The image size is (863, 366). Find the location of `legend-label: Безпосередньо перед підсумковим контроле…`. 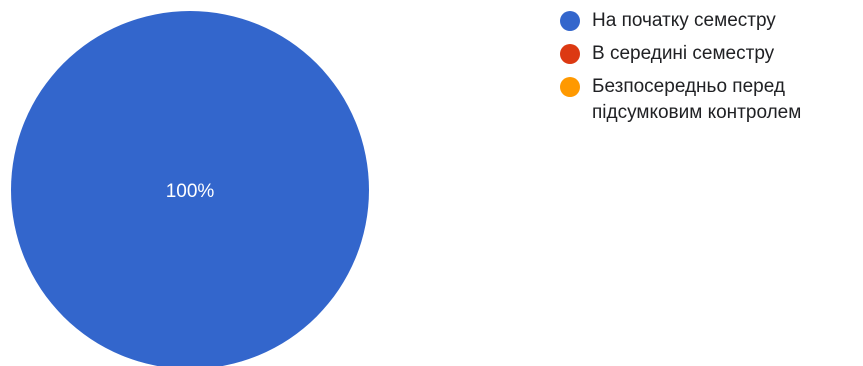

legend-label: Безпосередньо перед підсумковим контроле… is located at coordinates (697, 99).